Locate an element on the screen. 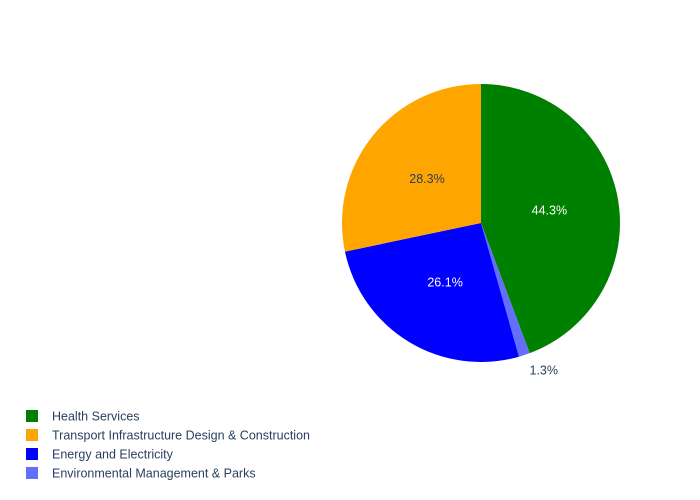  legend-label: Health Services is located at coordinates (96, 417).